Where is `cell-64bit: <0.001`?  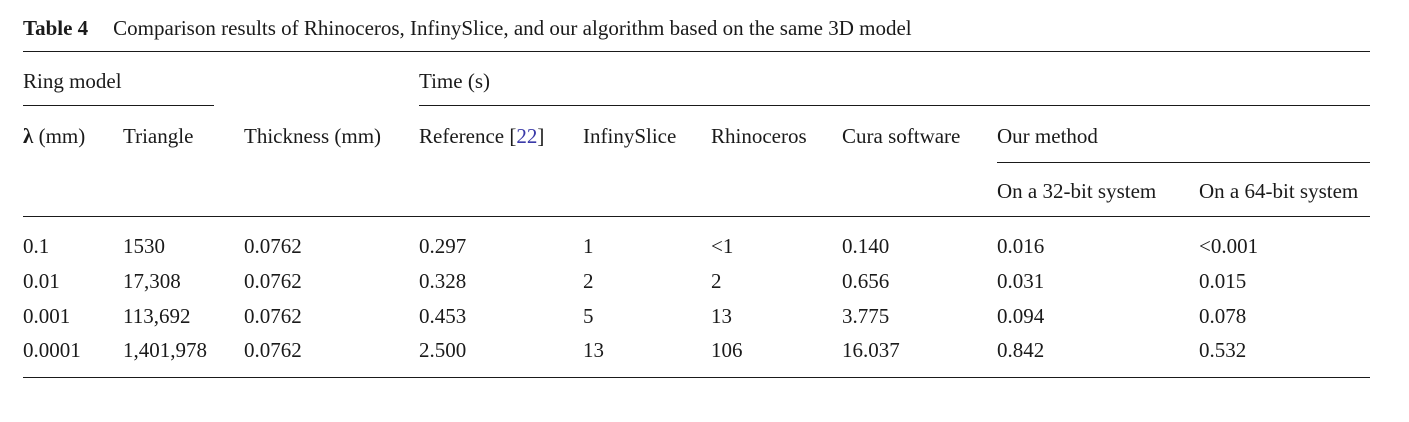 cell-64bit: <0.001 is located at coordinates (1229, 246).